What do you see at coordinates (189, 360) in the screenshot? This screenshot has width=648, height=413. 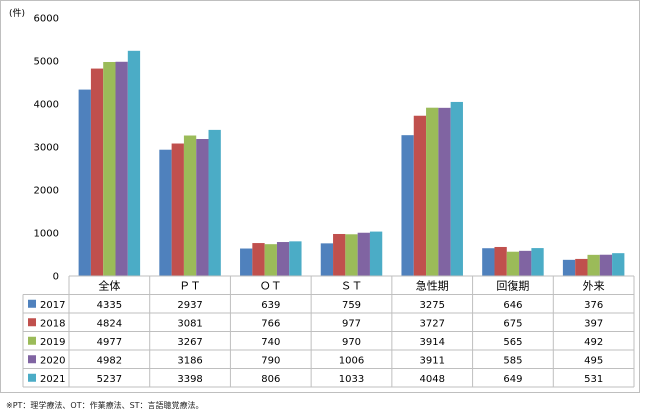 I see `data-label: 3186` at bounding box center [189, 360].